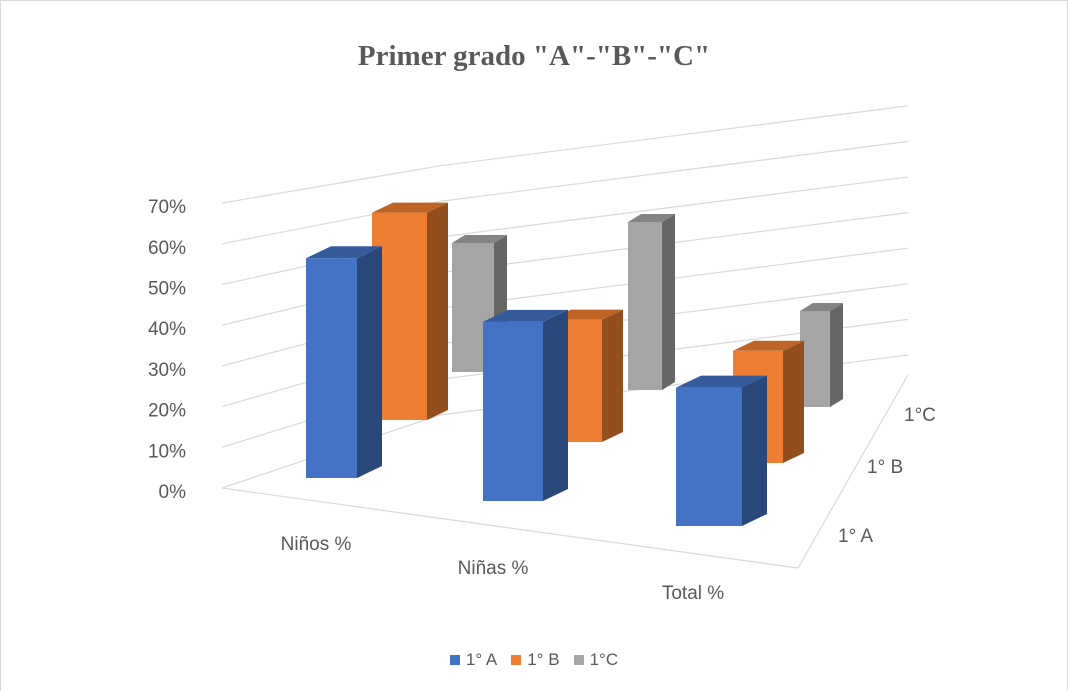 The image size is (1068, 691). Describe the element at coordinates (534, 56) in the screenshot. I see `chart-title: Primer grado "A"-"B"-"C"` at that location.